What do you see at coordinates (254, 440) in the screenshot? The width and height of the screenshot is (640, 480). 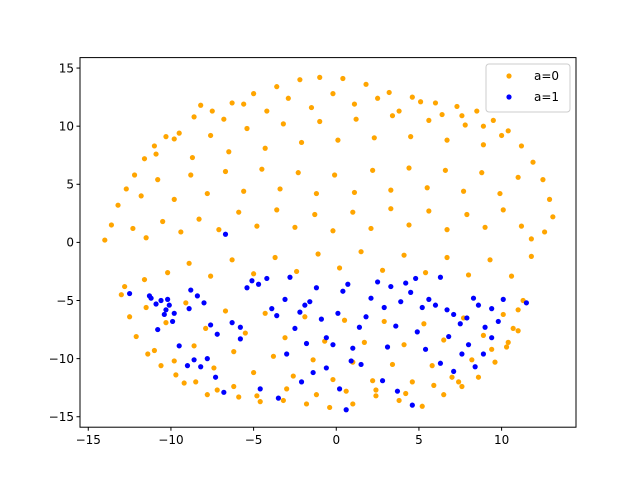 I see `x-tick-label: −5` at bounding box center [254, 440].